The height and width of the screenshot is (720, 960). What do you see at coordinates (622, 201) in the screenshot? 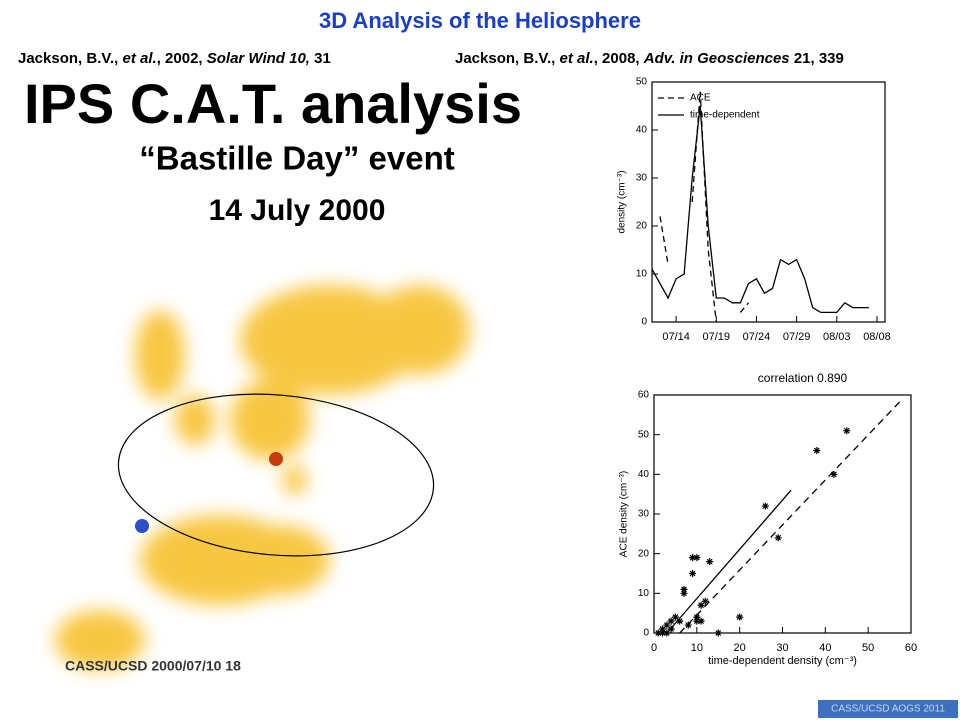
I see `y-axis-label: density (cm⁻³)` at bounding box center [622, 201].